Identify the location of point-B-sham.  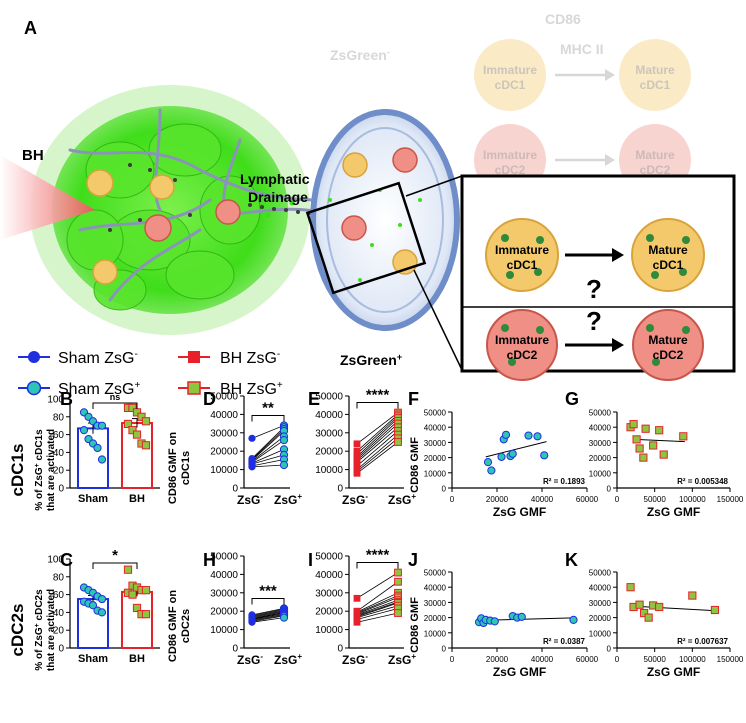
(97, 448).